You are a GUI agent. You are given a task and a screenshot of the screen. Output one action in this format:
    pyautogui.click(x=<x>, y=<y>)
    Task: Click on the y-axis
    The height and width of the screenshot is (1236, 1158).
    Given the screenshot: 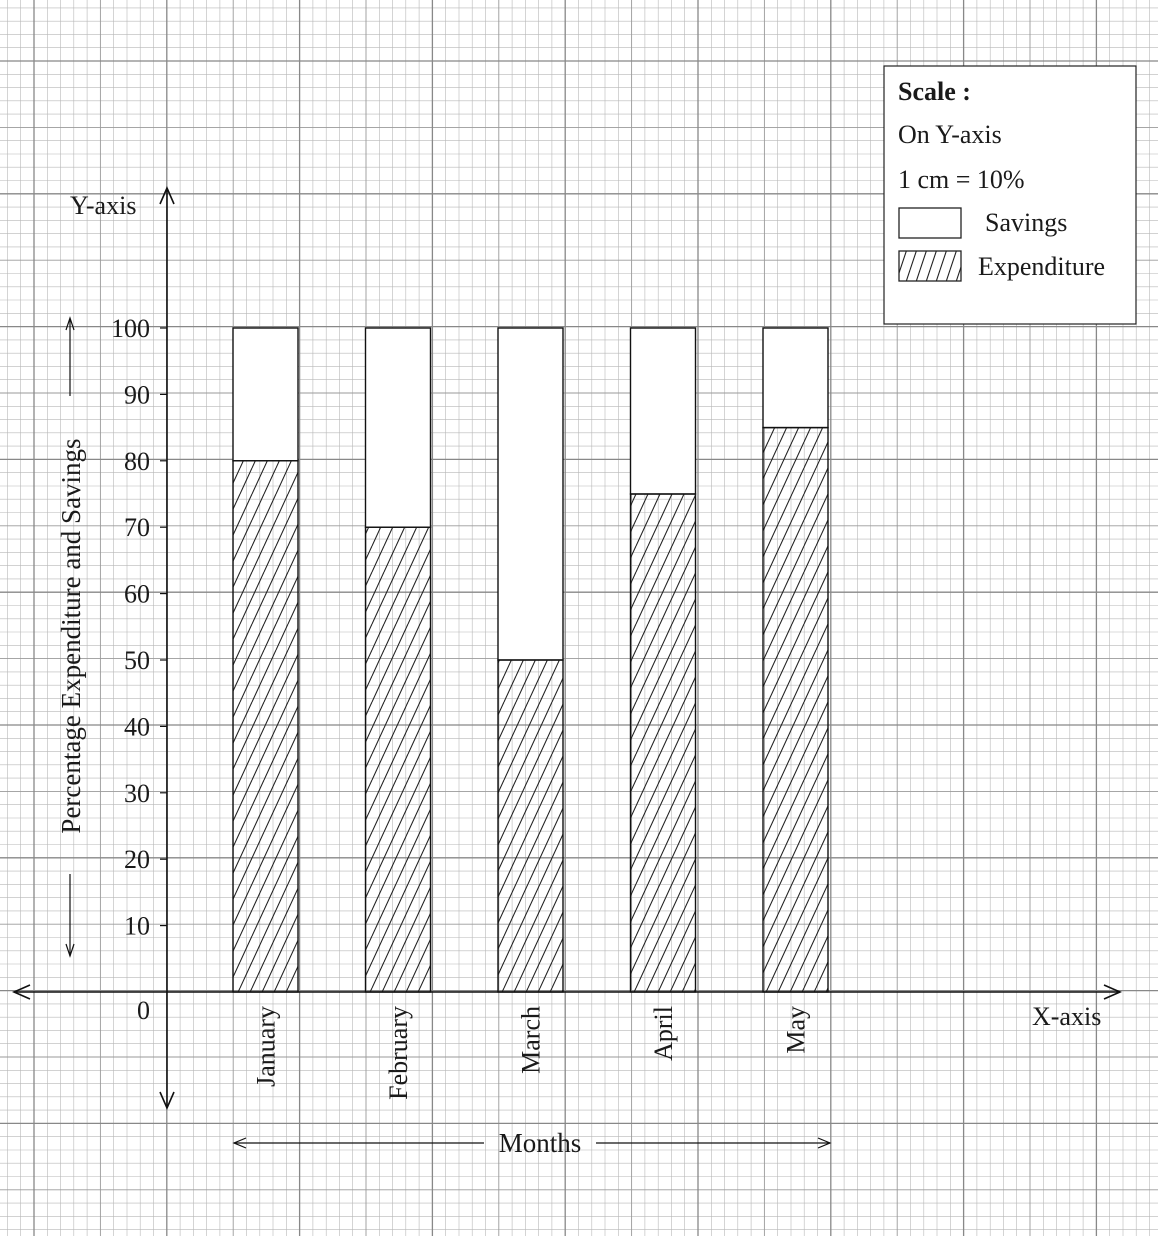 What is the action you would take?
    pyautogui.click(x=167, y=648)
    